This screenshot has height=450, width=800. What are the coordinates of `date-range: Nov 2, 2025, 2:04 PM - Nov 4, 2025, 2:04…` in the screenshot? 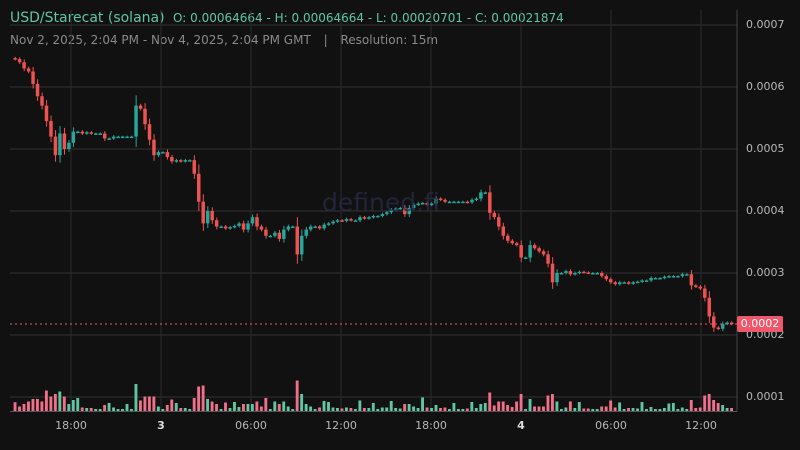 It's located at (160, 40).